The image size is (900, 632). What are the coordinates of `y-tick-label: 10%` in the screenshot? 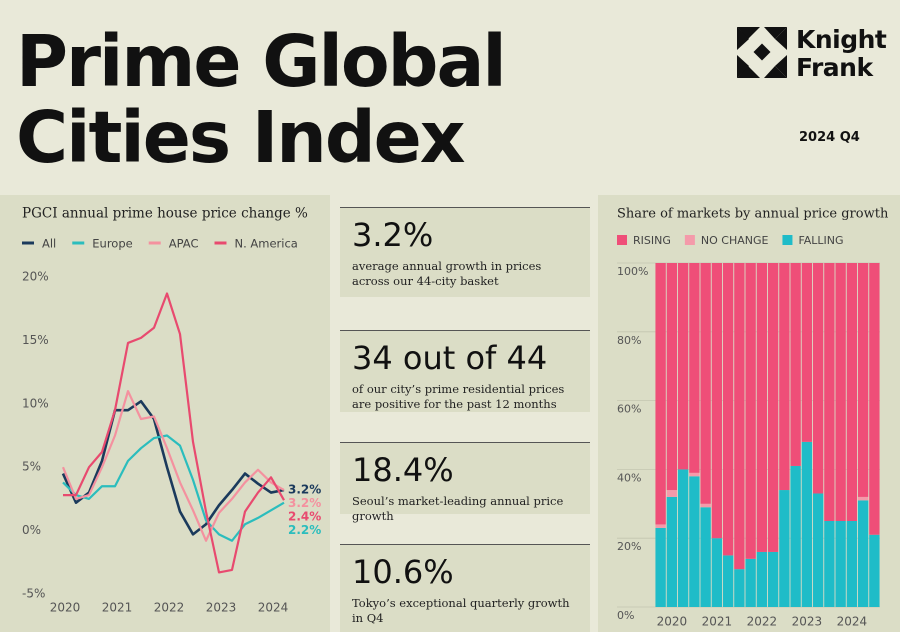 It's located at (35, 403).